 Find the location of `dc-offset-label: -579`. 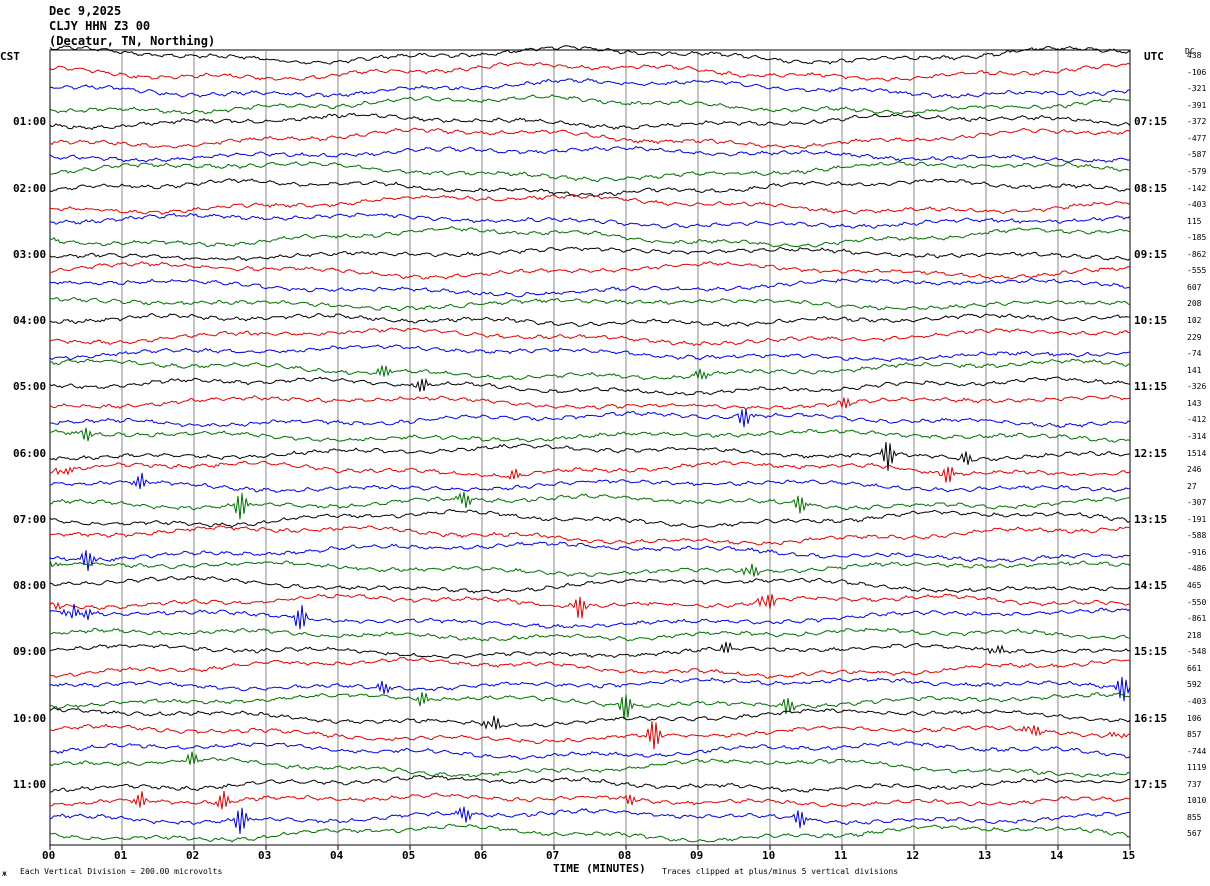

dc-offset-label: -579 is located at coordinates (1197, 171).